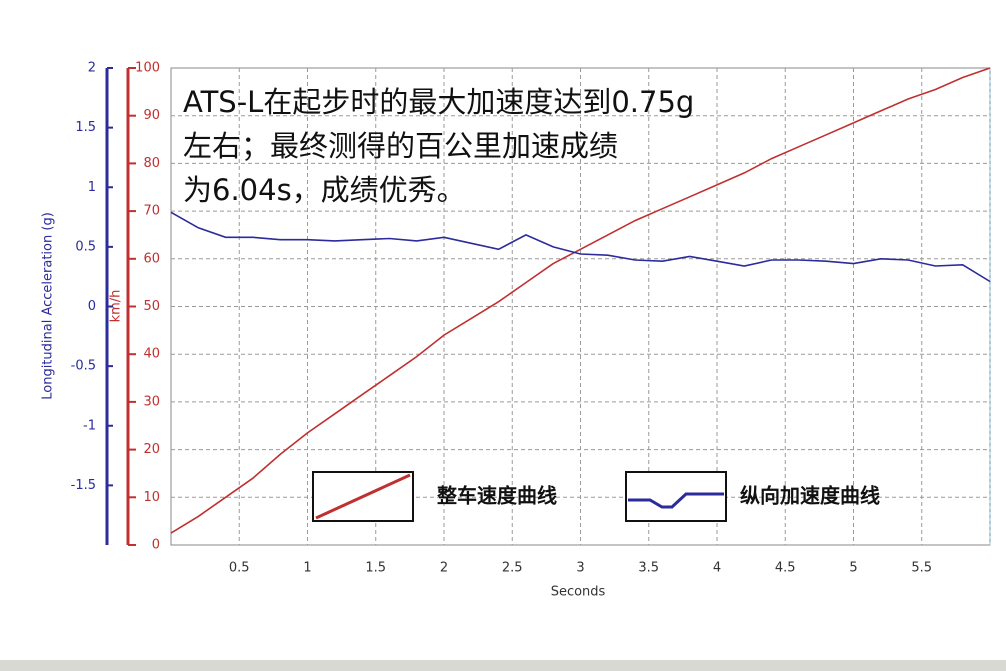 The width and height of the screenshot is (1006, 671). What do you see at coordinates (853, 568) in the screenshot?
I see `x-tick-label: 5` at bounding box center [853, 568].